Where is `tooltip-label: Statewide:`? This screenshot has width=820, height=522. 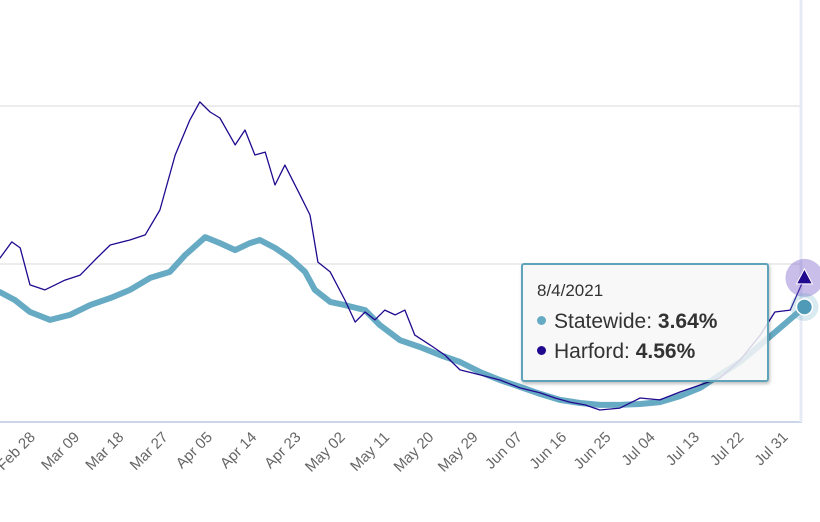 tooltip-label: Statewide: is located at coordinates (606, 321).